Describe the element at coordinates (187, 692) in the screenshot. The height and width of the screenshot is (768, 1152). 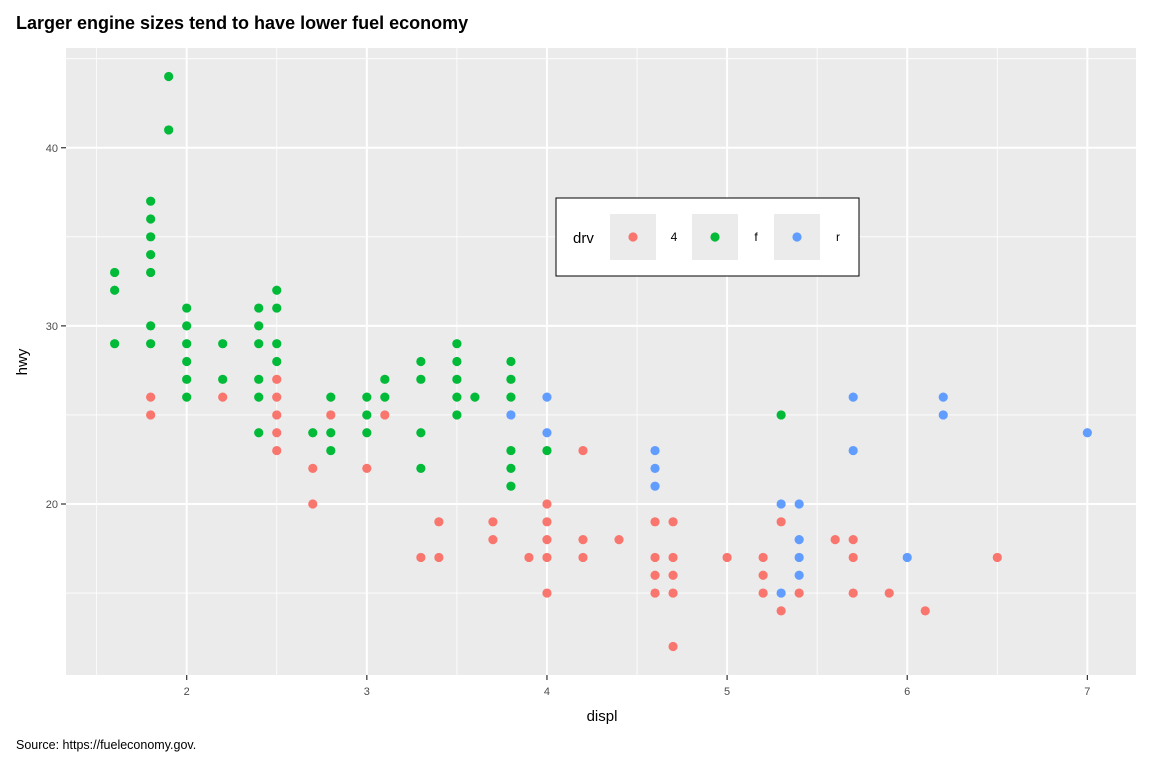
I see `x-tick-label: 2` at that location.